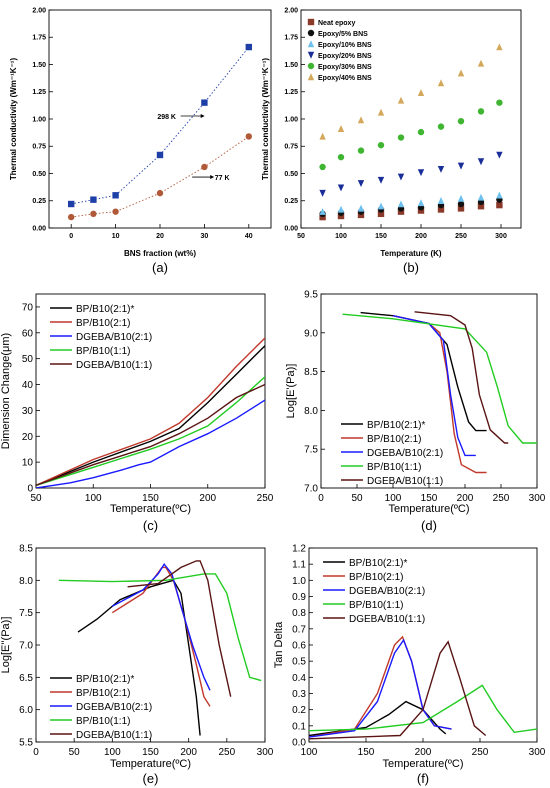  I want to click on x-tick-label: 50, so click(36, 498).